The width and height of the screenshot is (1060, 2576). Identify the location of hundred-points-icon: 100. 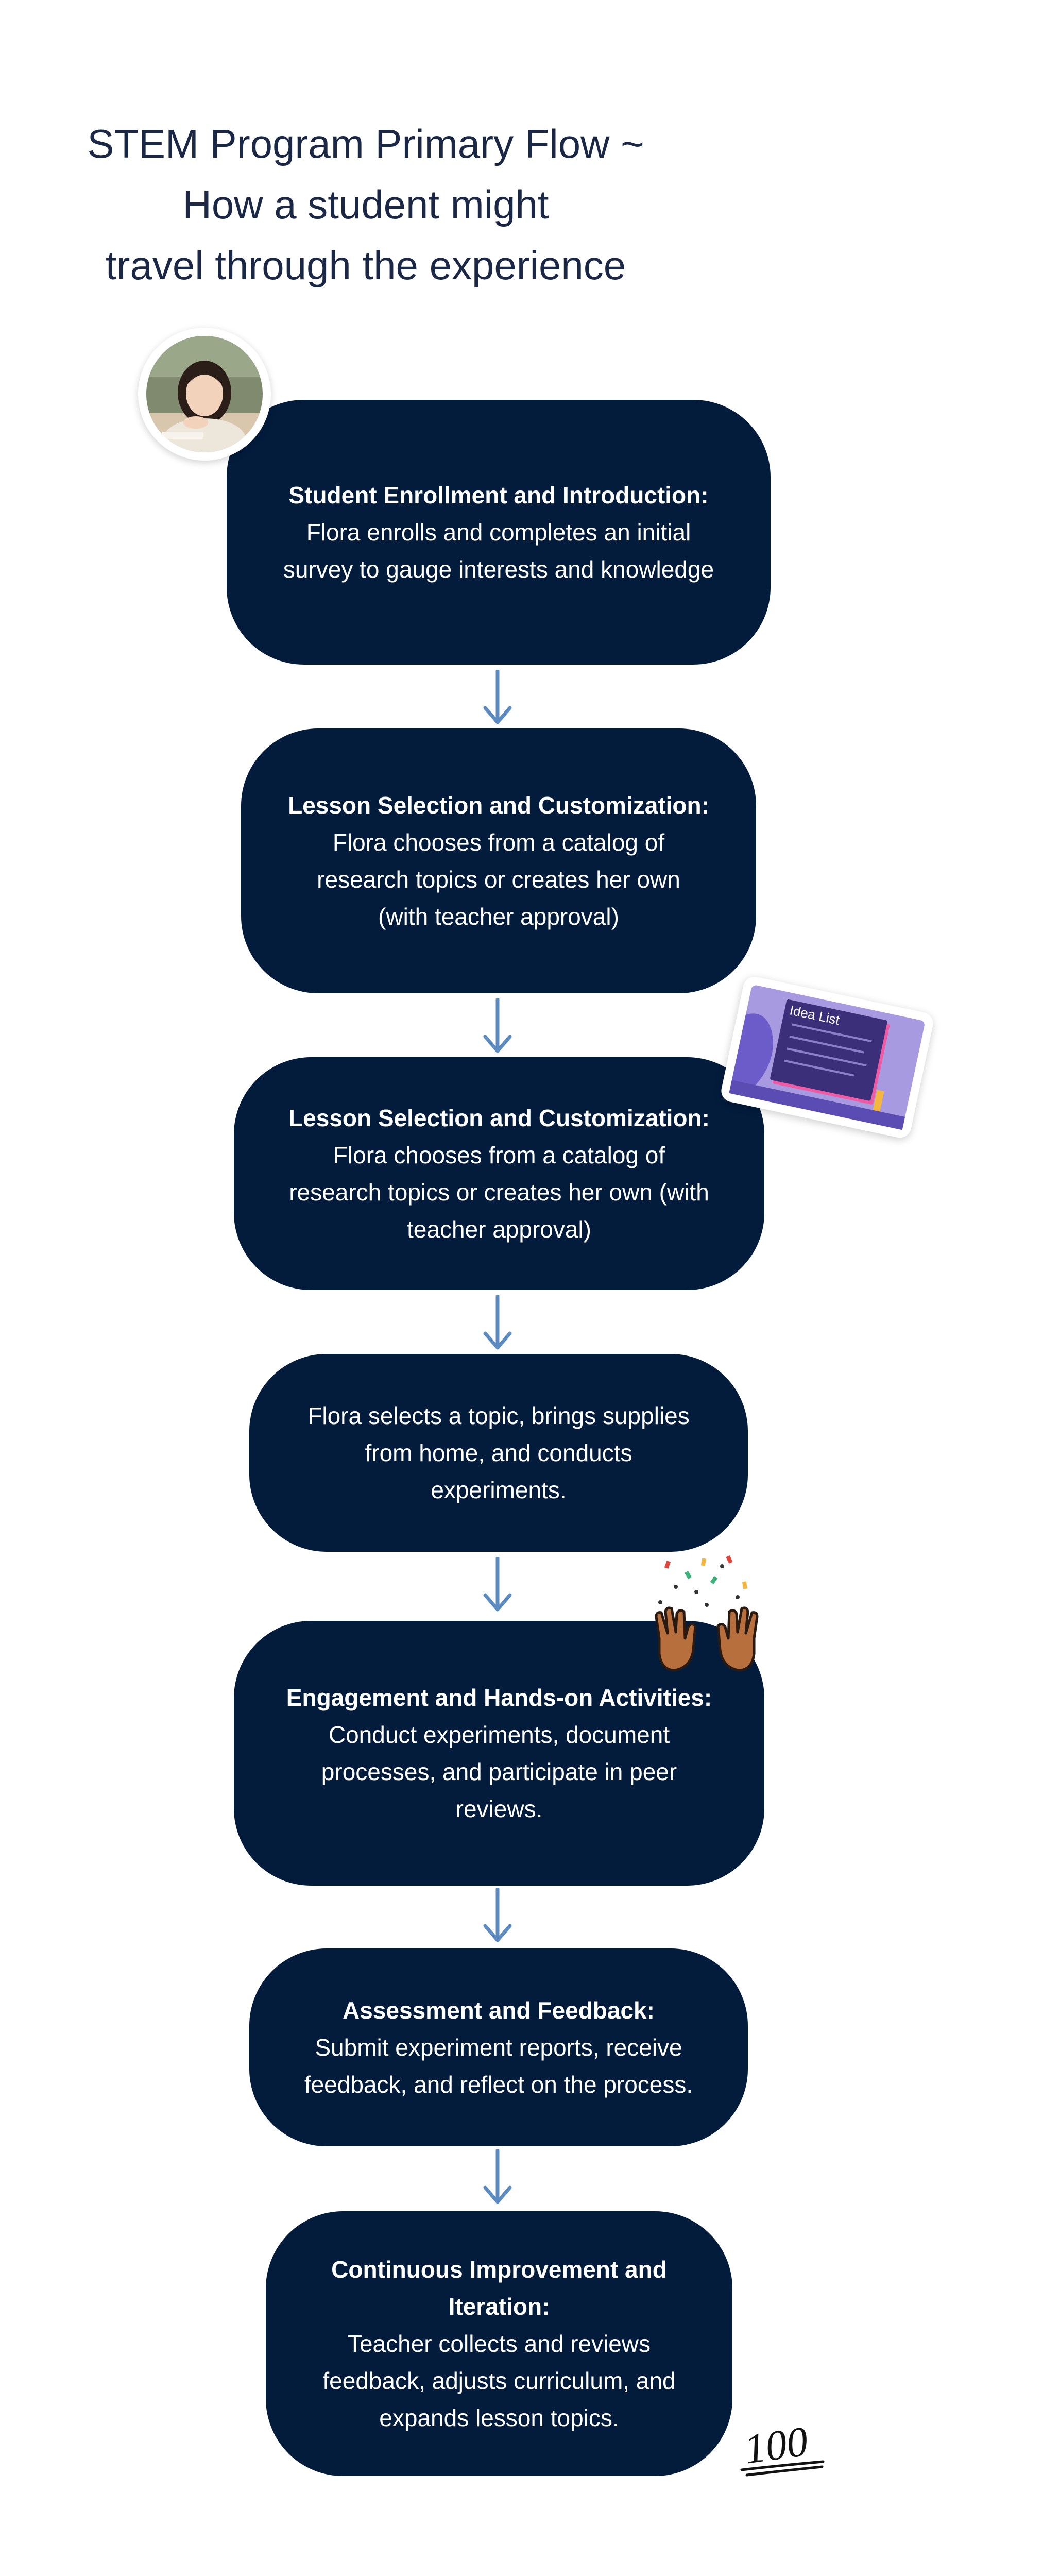
(782, 2447).